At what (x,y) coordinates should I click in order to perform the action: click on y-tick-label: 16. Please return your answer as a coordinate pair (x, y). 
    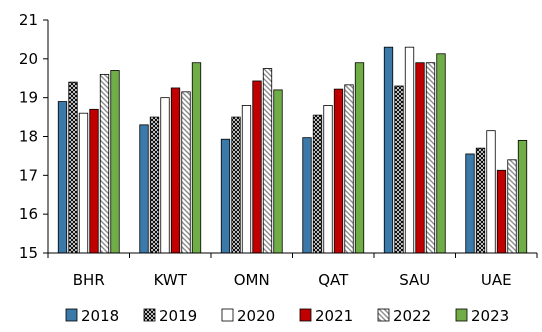
    Looking at the image, I should click on (28, 214).